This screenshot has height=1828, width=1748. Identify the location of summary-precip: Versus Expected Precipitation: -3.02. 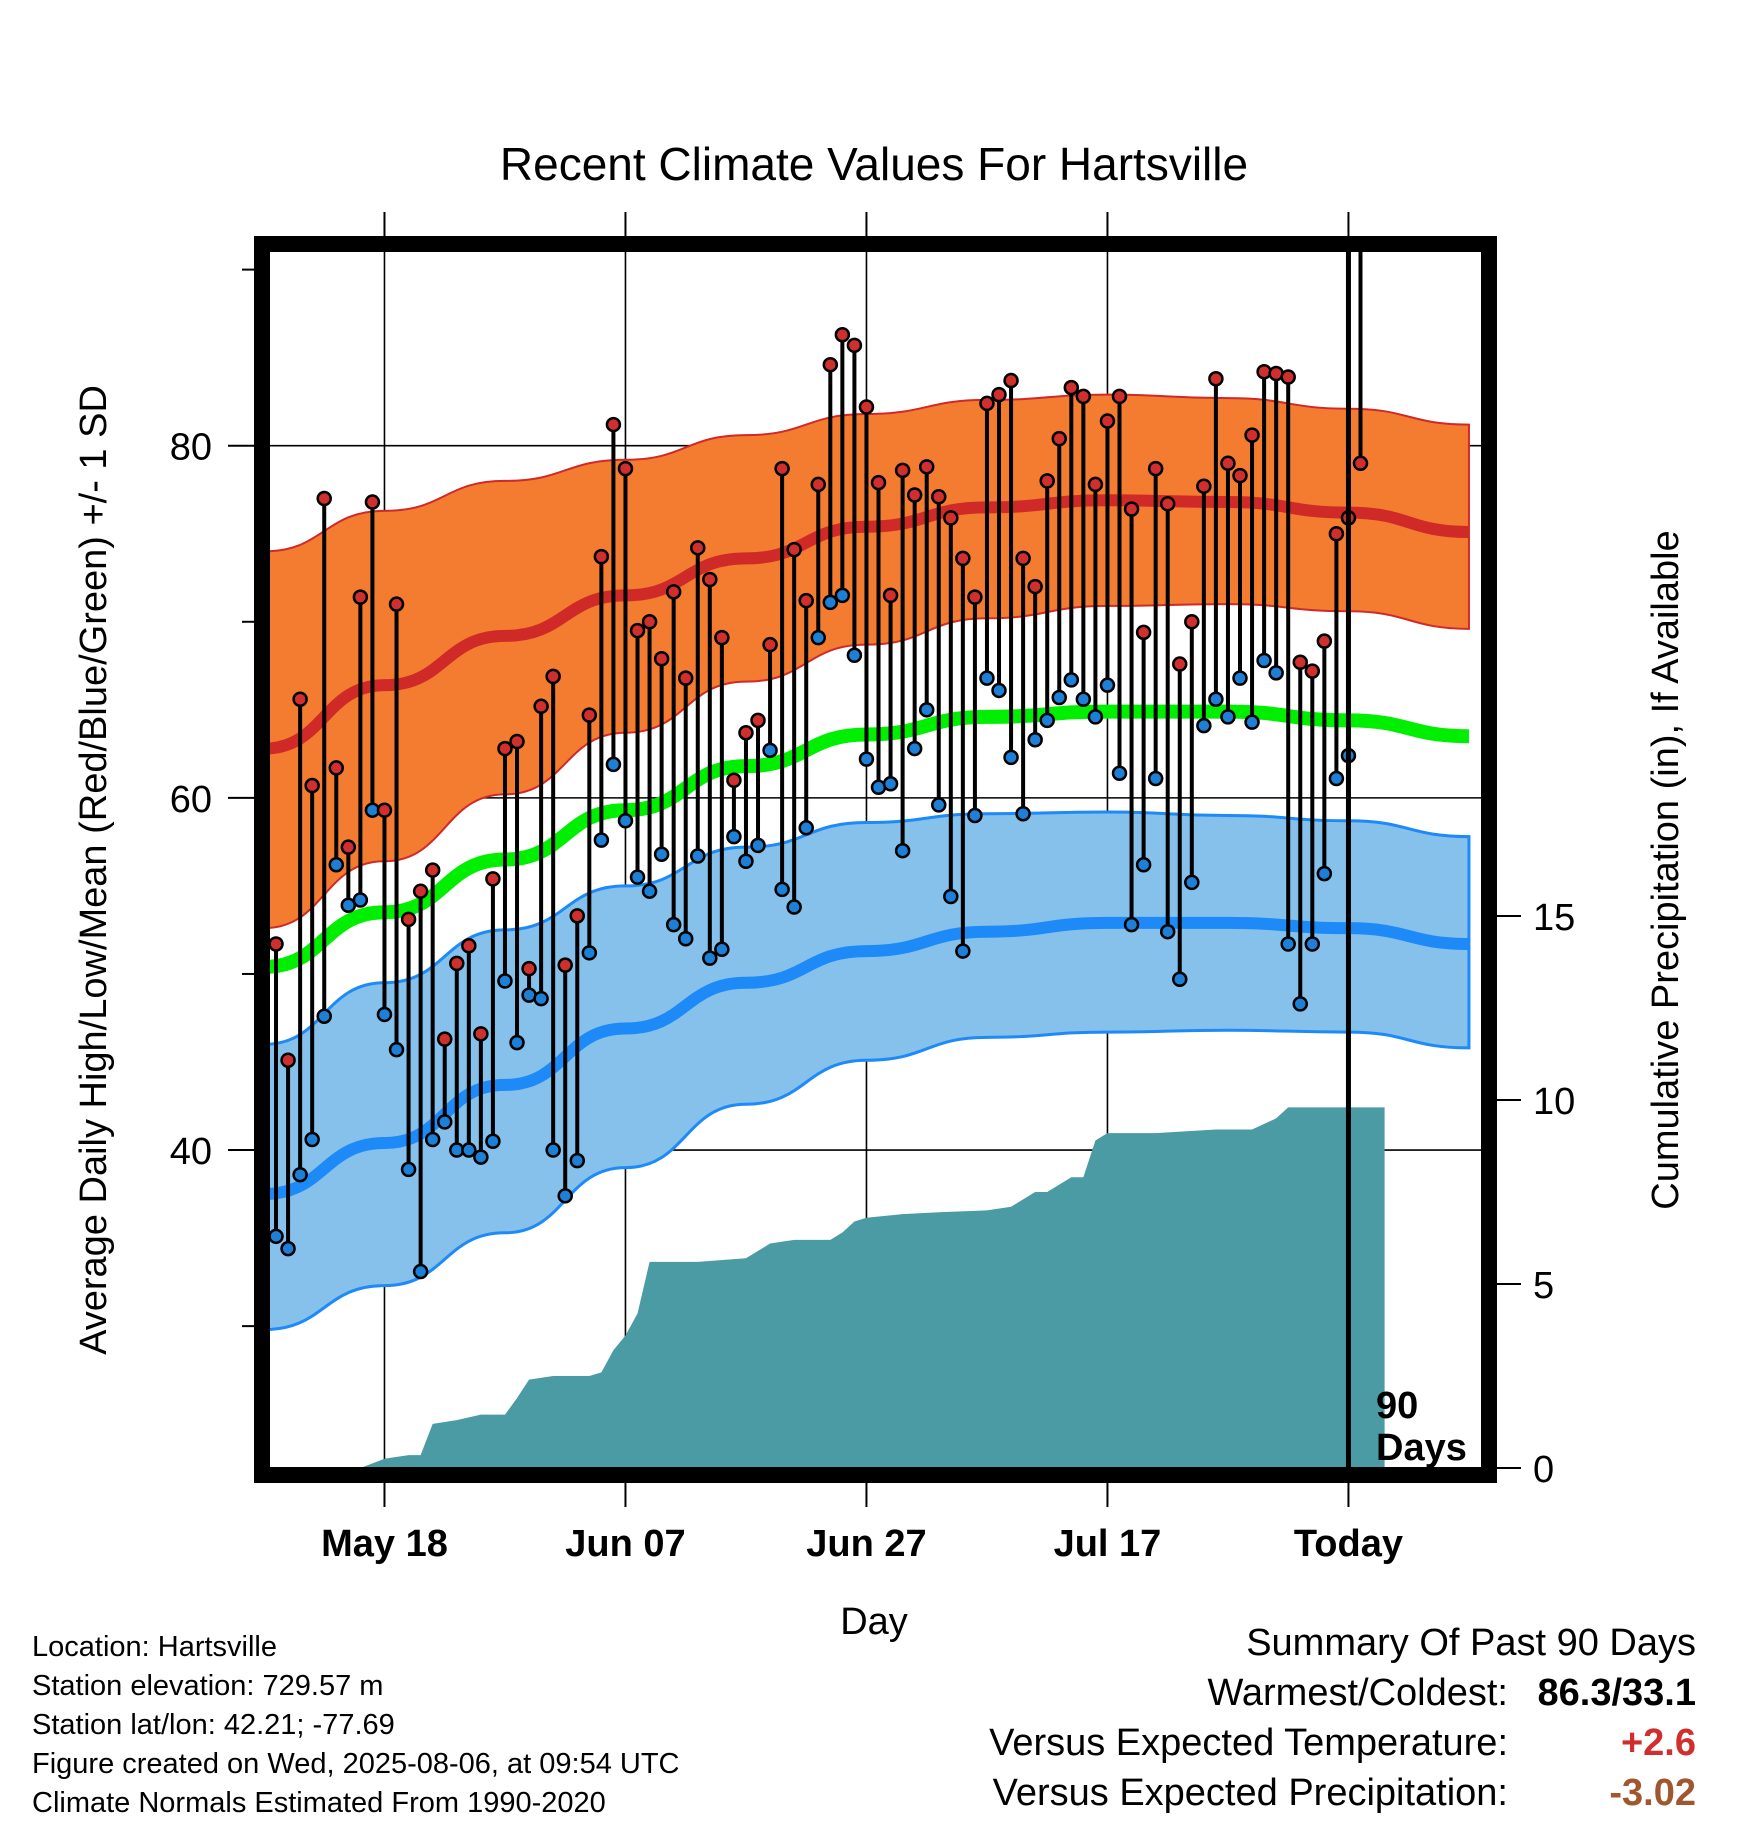
(1342, 1793).